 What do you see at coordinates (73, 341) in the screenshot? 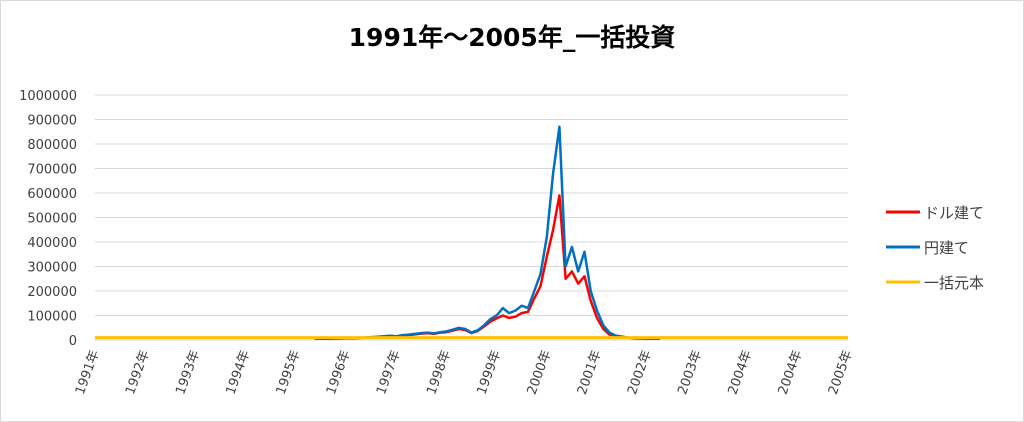
I see `y-tick-label: 0` at bounding box center [73, 341].